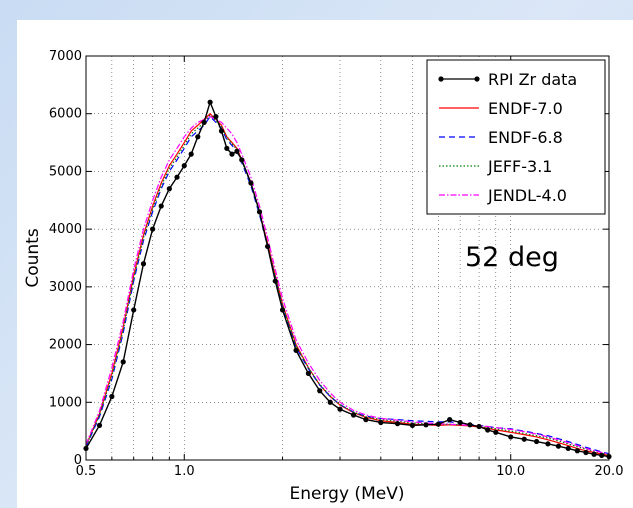 This screenshot has height=508, width=633. What do you see at coordinates (65, 229) in the screenshot?
I see `y-tick-label: 4000` at bounding box center [65, 229].